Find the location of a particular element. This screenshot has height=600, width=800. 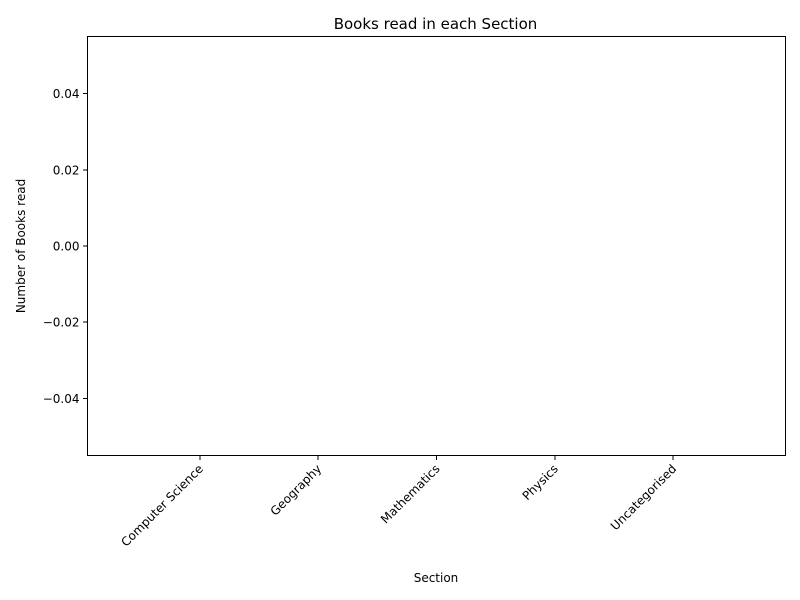

y-tick-label: 0.00 is located at coordinates (66, 247).